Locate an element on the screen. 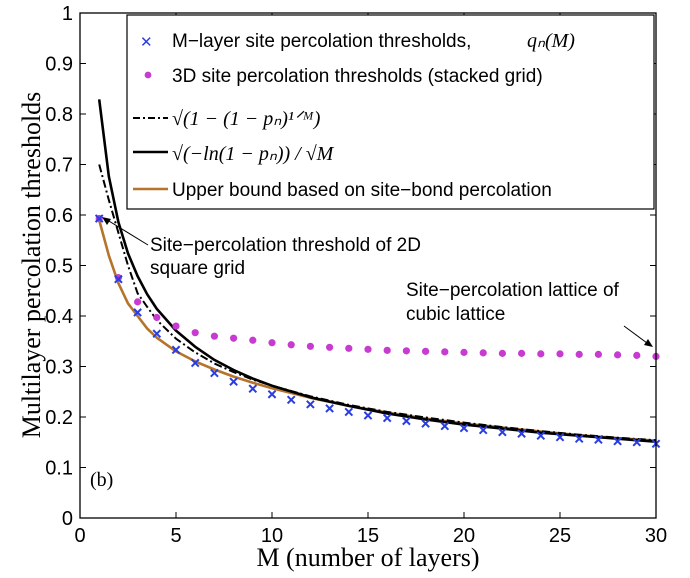  y-tick-label: 0.4 is located at coordinates (59, 317).